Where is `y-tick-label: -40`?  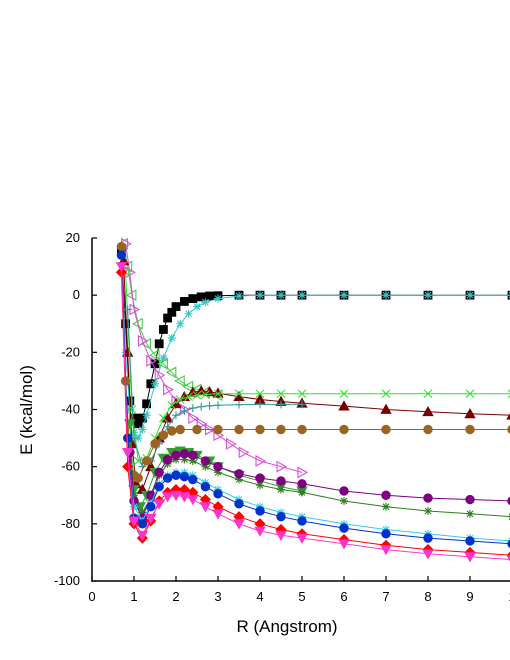 y-tick-label: -40 is located at coordinates (70, 409).